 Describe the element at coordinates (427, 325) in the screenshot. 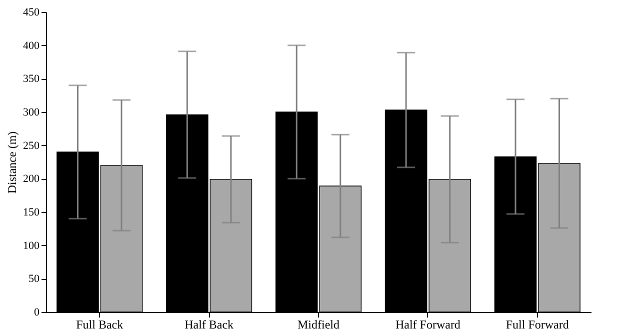

I see `x-tick-label: Half Forward` at that location.